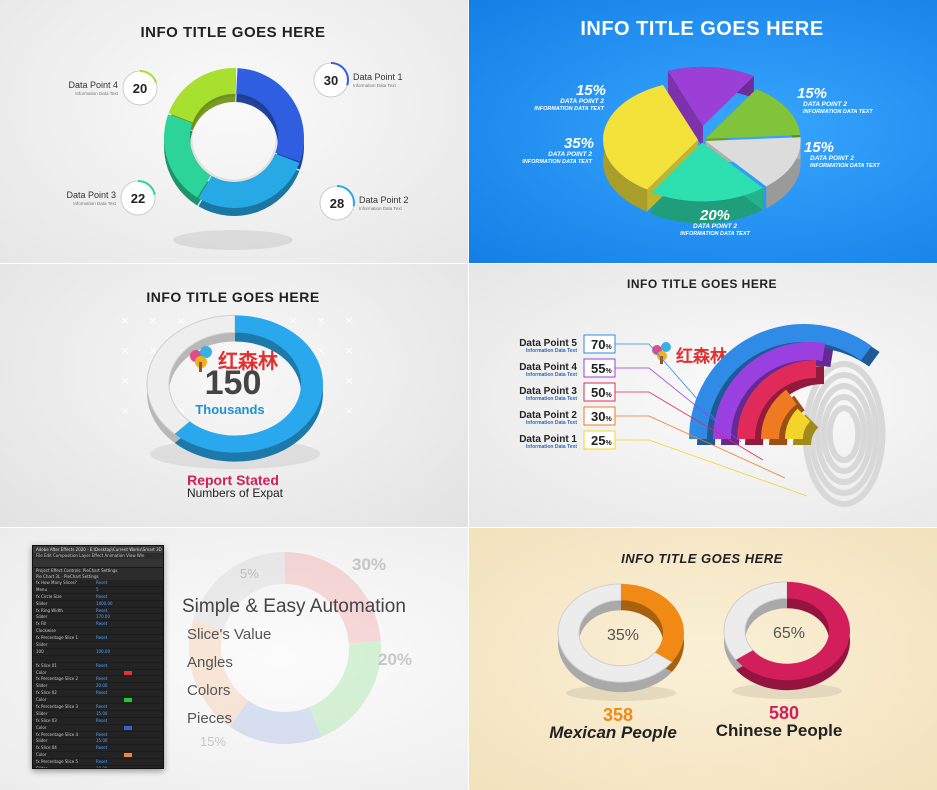 The height and width of the screenshot is (790, 937). What do you see at coordinates (102, 686) in the screenshot?
I see `ae-row-value: 20.00` at bounding box center [102, 686].